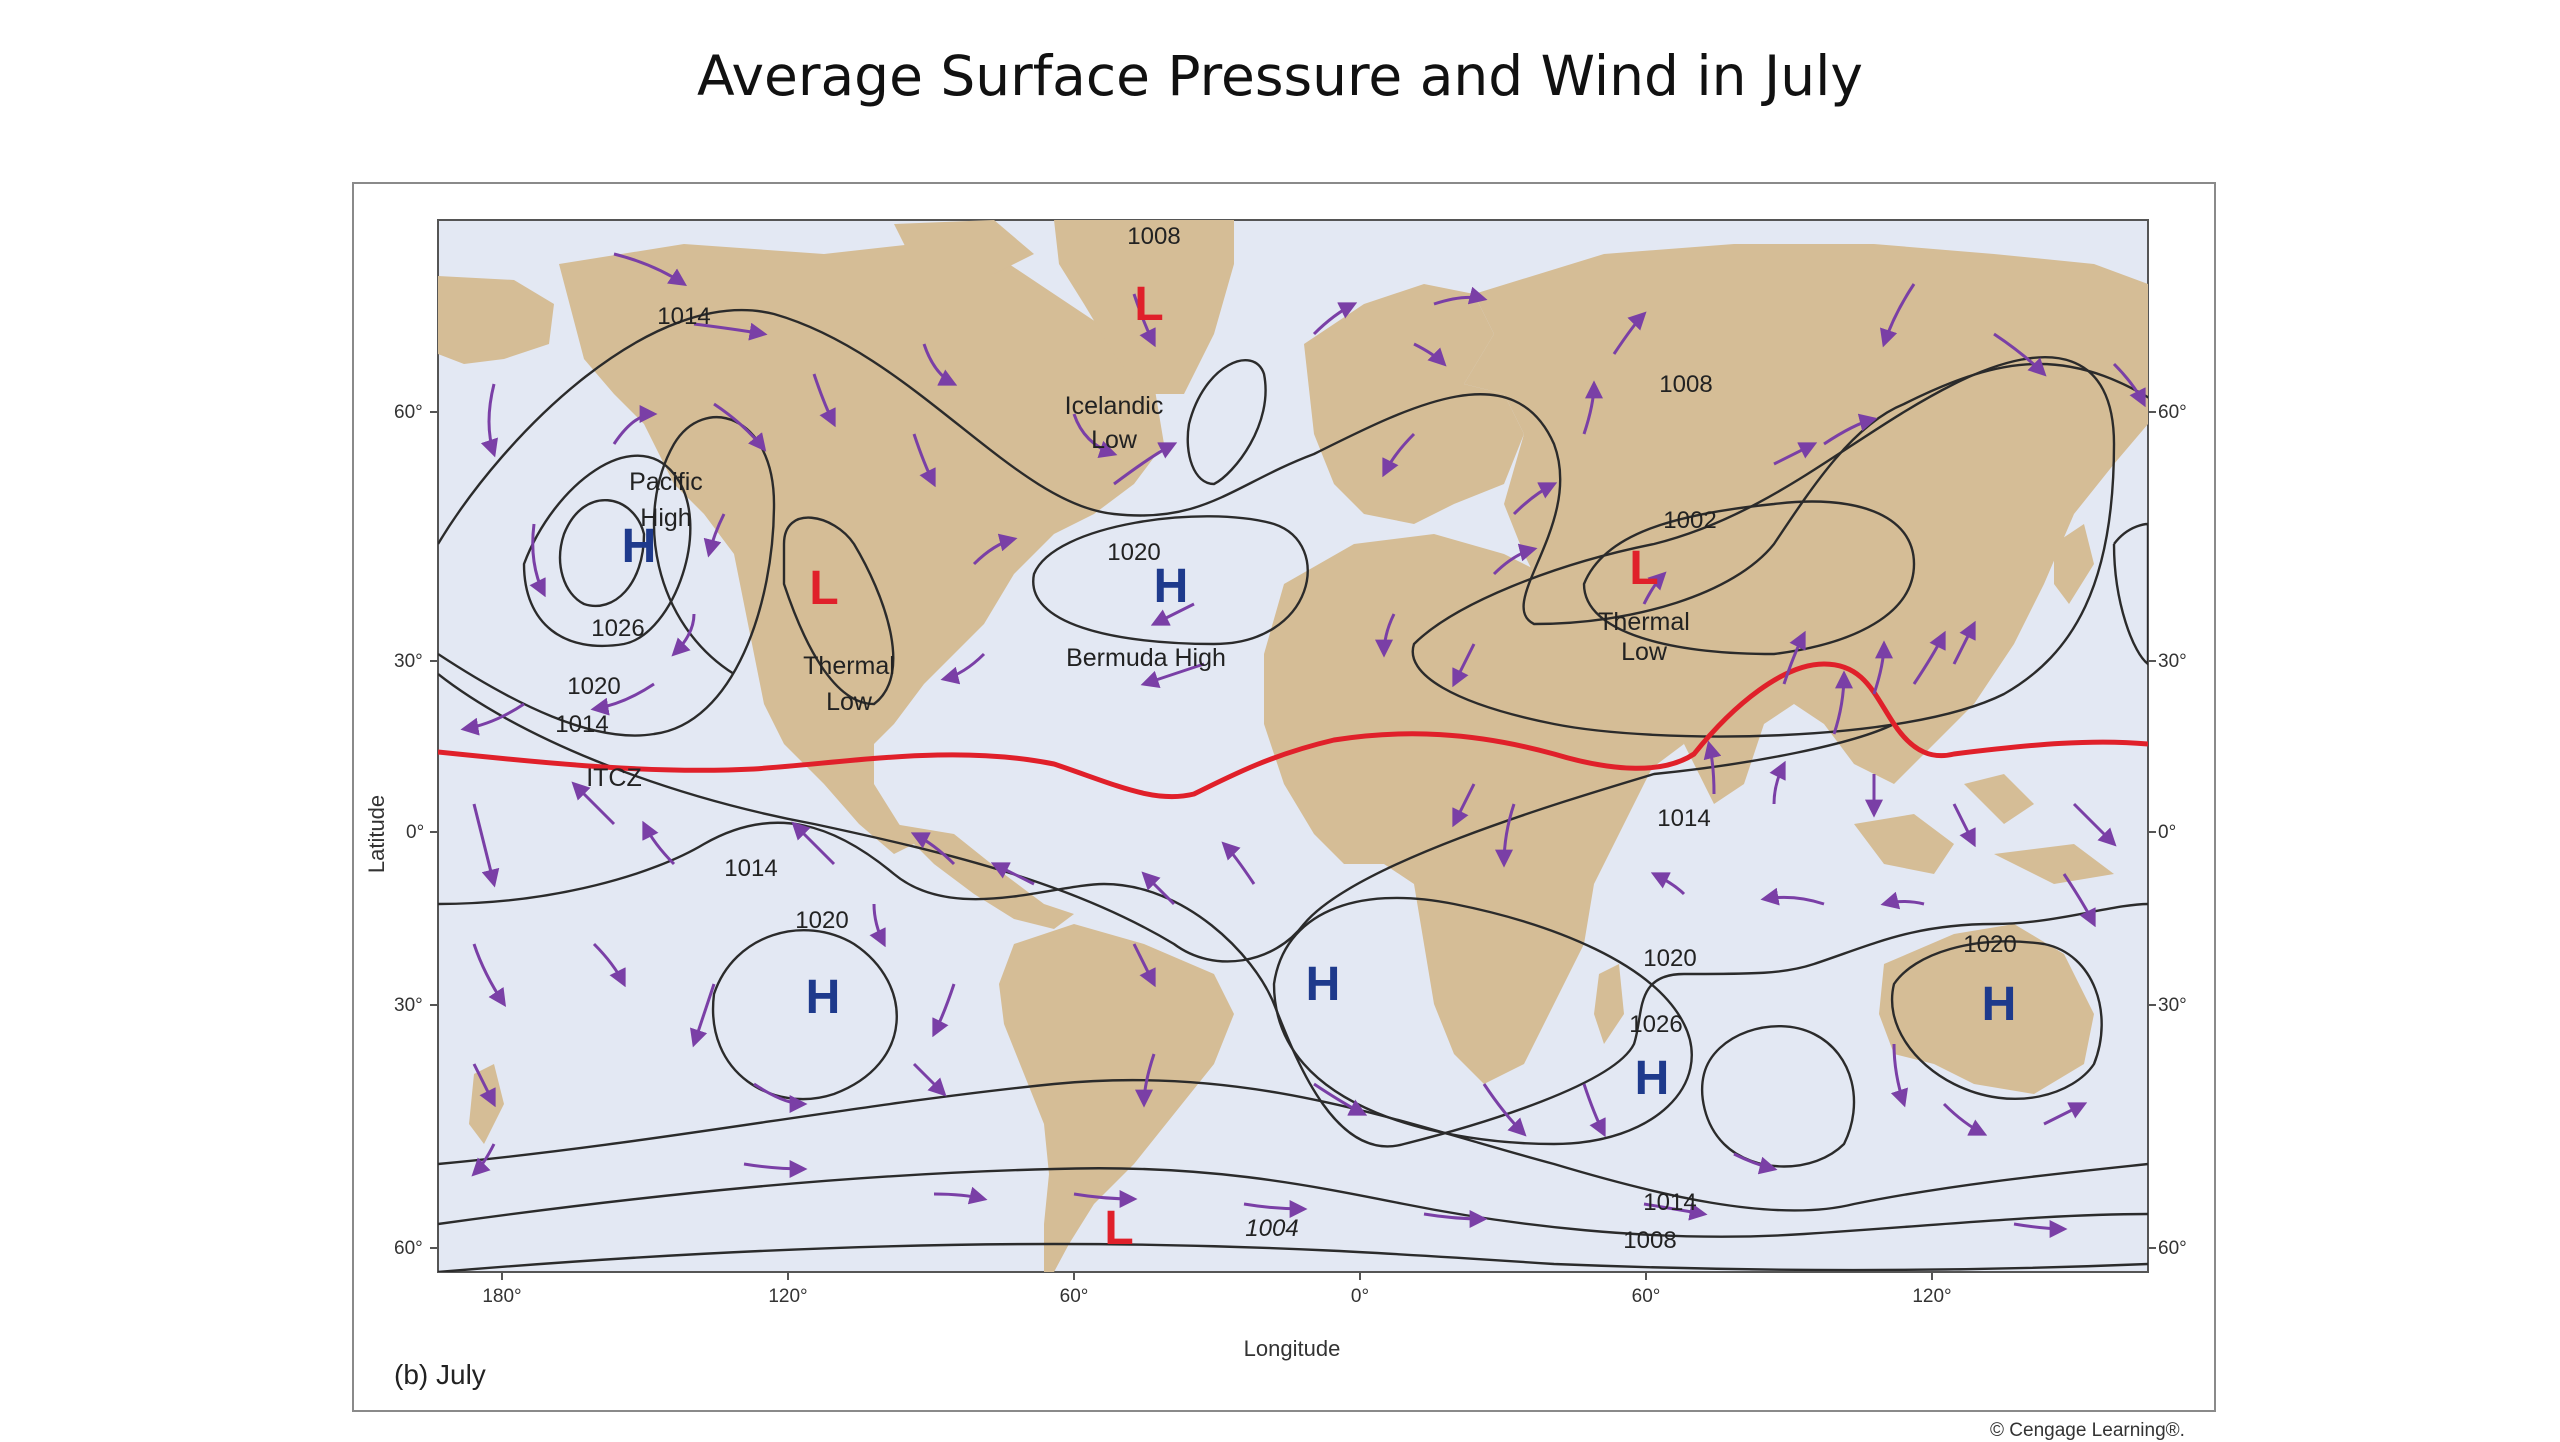  Describe the element at coordinates (1292, 1348) in the screenshot. I see `x-axis-label: Longitude` at that location.